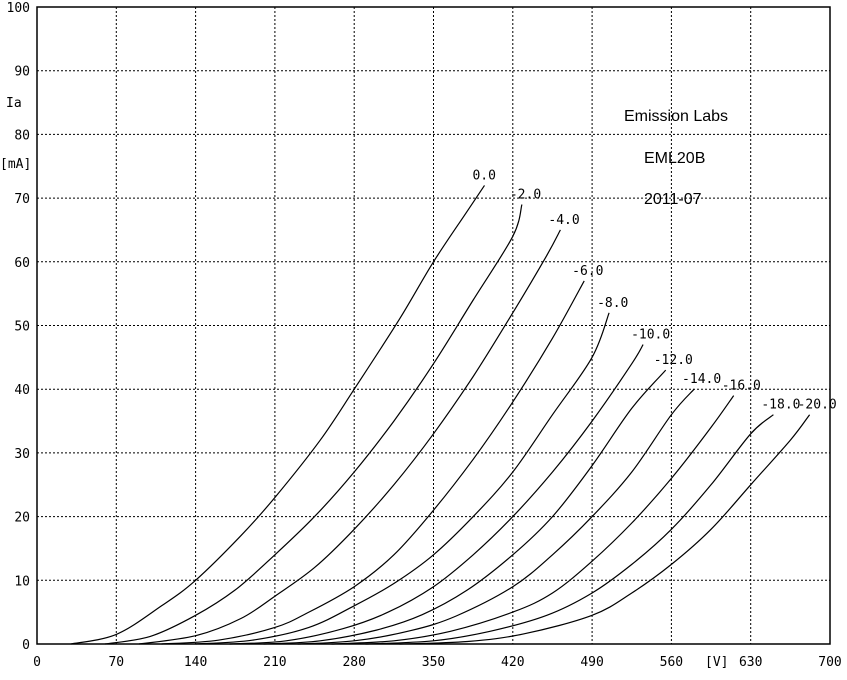 The width and height of the screenshot is (847, 680). What do you see at coordinates (525, 194) in the screenshot?
I see `curve-label: -2.0` at bounding box center [525, 194].